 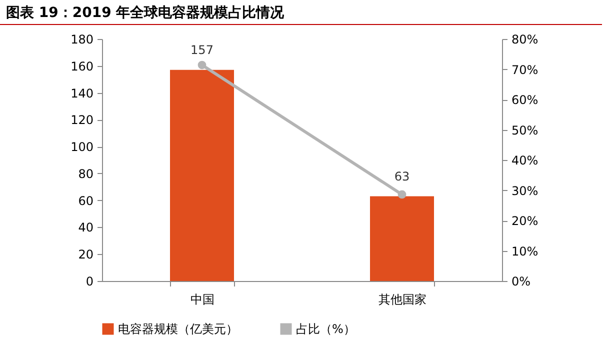 I want to click on y-tick-label: 120, so click(x=82, y=120).